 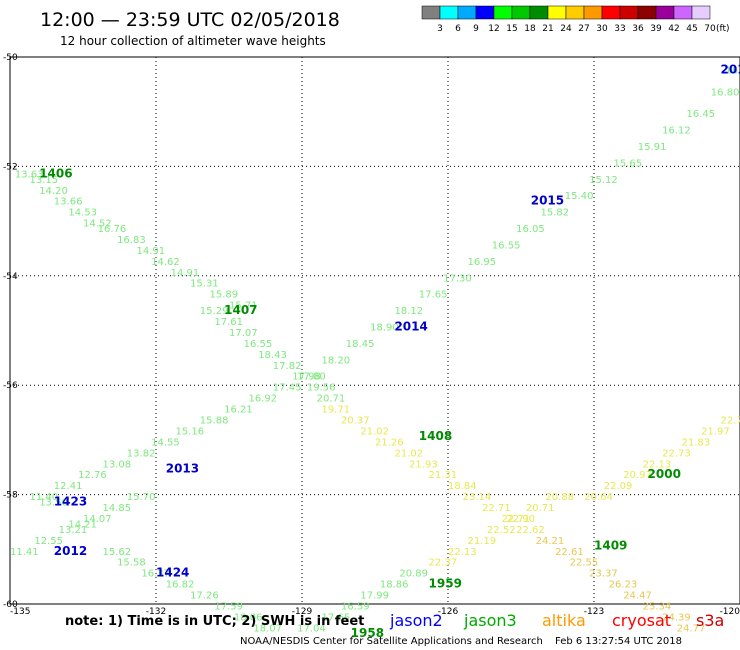 I want to click on wave-height-point: 15.82, so click(x=554, y=213).